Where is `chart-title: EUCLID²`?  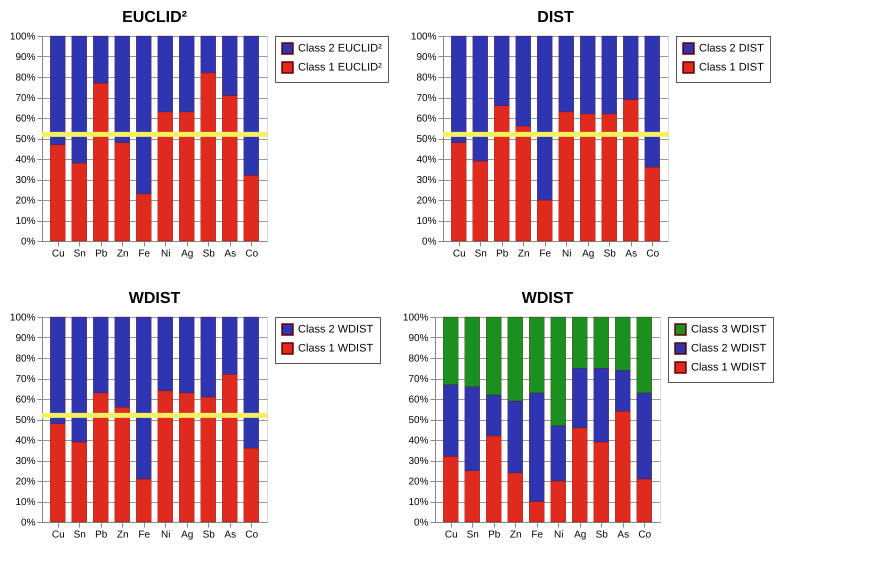 chart-title: EUCLID² is located at coordinates (154, 17).